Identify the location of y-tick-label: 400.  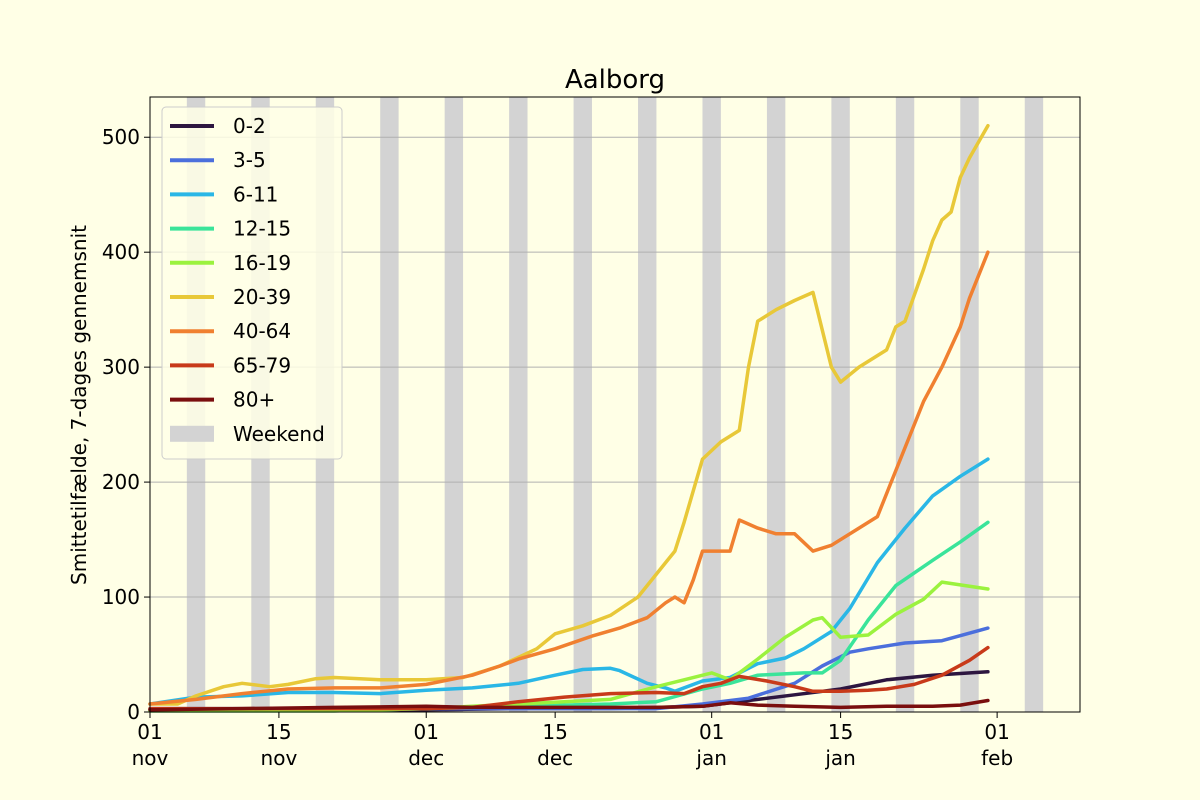
(121, 252).